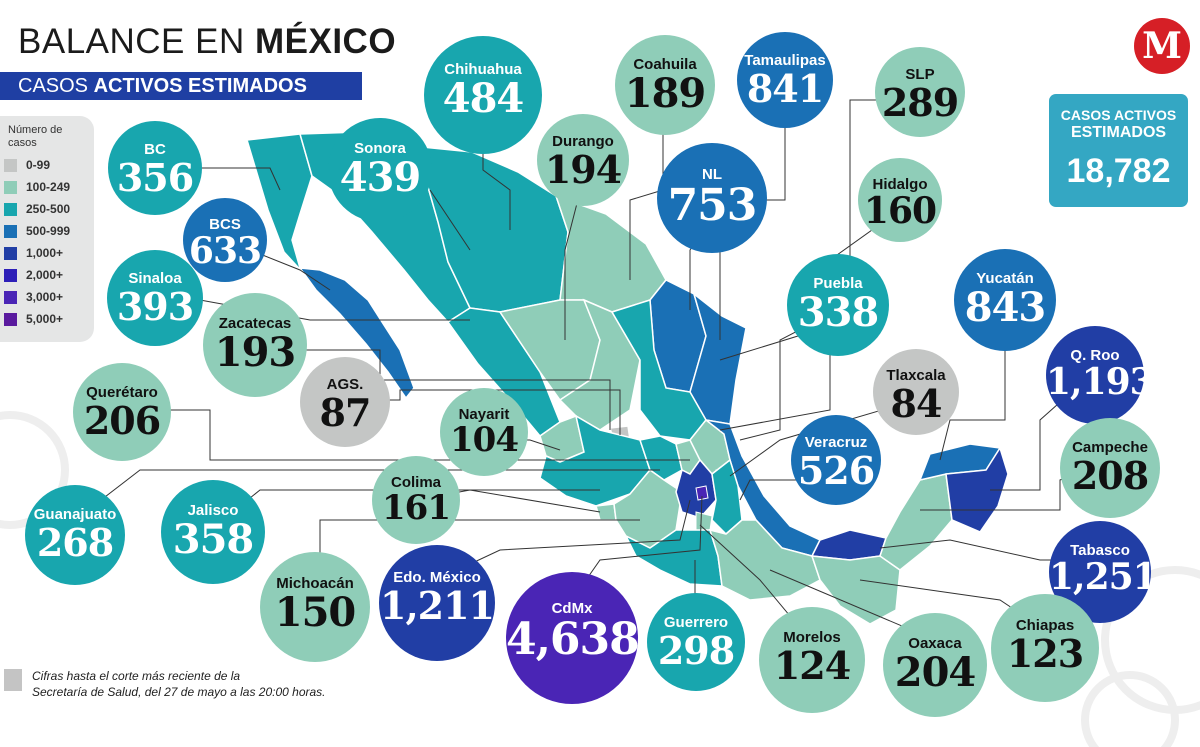 The image size is (1200, 747). What do you see at coordinates (38, 165) in the screenshot?
I see `legend-label: 0-99` at bounding box center [38, 165].